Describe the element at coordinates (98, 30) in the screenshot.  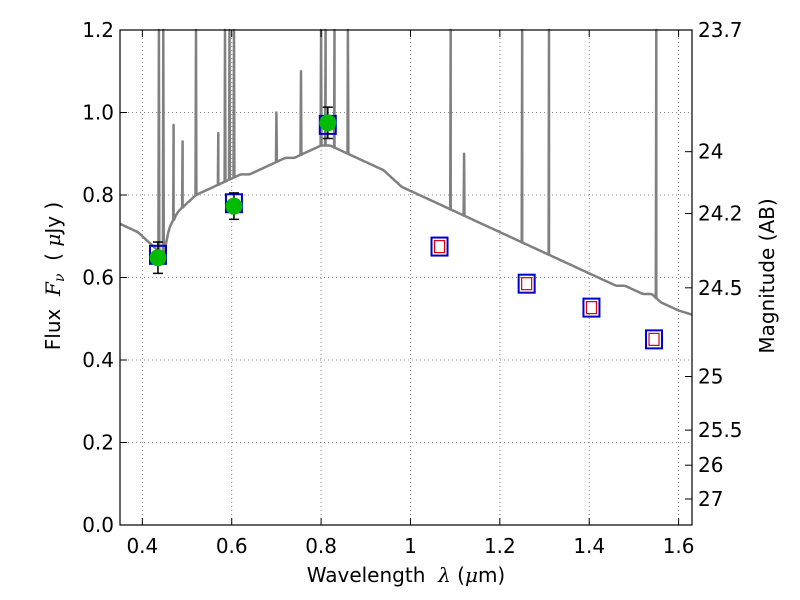
I see `y-tick-label: 1.2` at that location.